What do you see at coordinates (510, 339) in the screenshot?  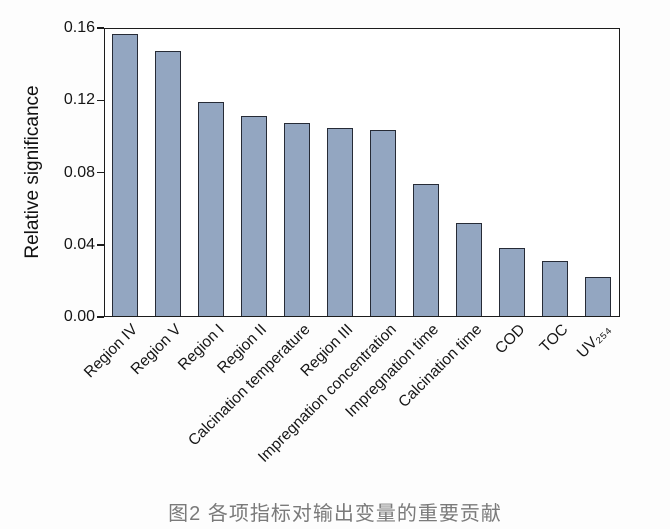 I see `x-tick-label: COD` at bounding box center [510, 339].